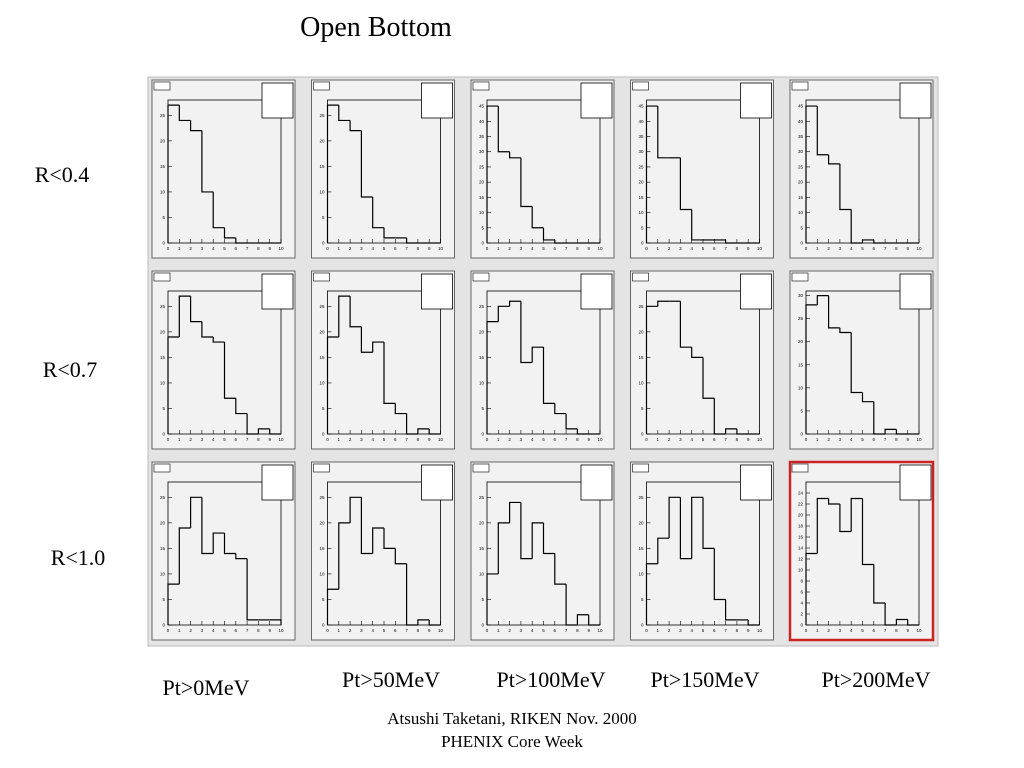 Image resolution: width=1024 pixels, height=768 pixels. Describe the element at coordinates (551, 679) in the screenshot. I see `column-label: Pt>100MeV` at that location.